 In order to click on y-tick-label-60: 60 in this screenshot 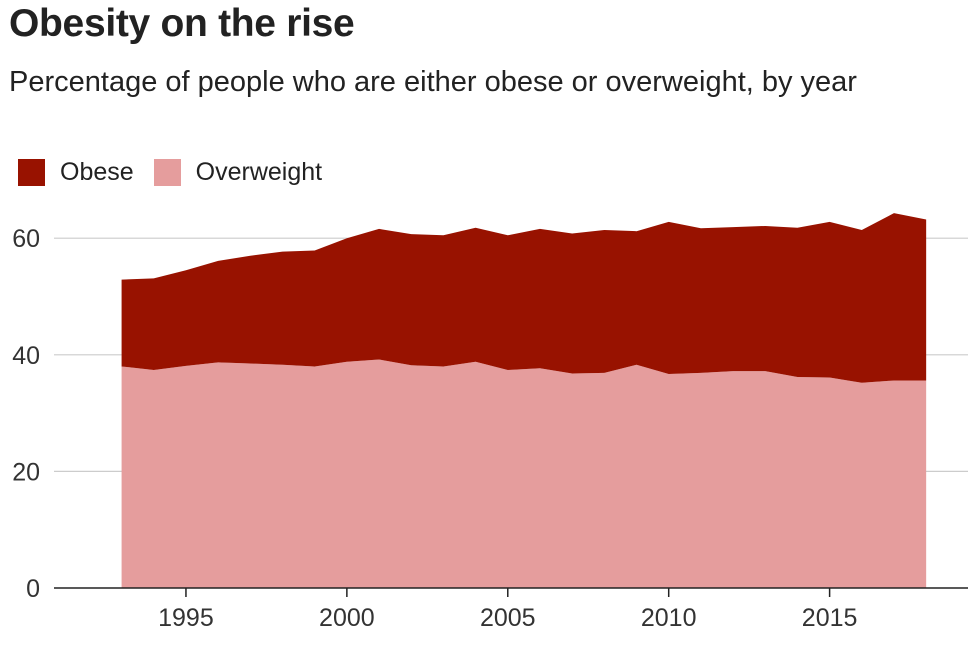, I will do `click(26, 239)`.